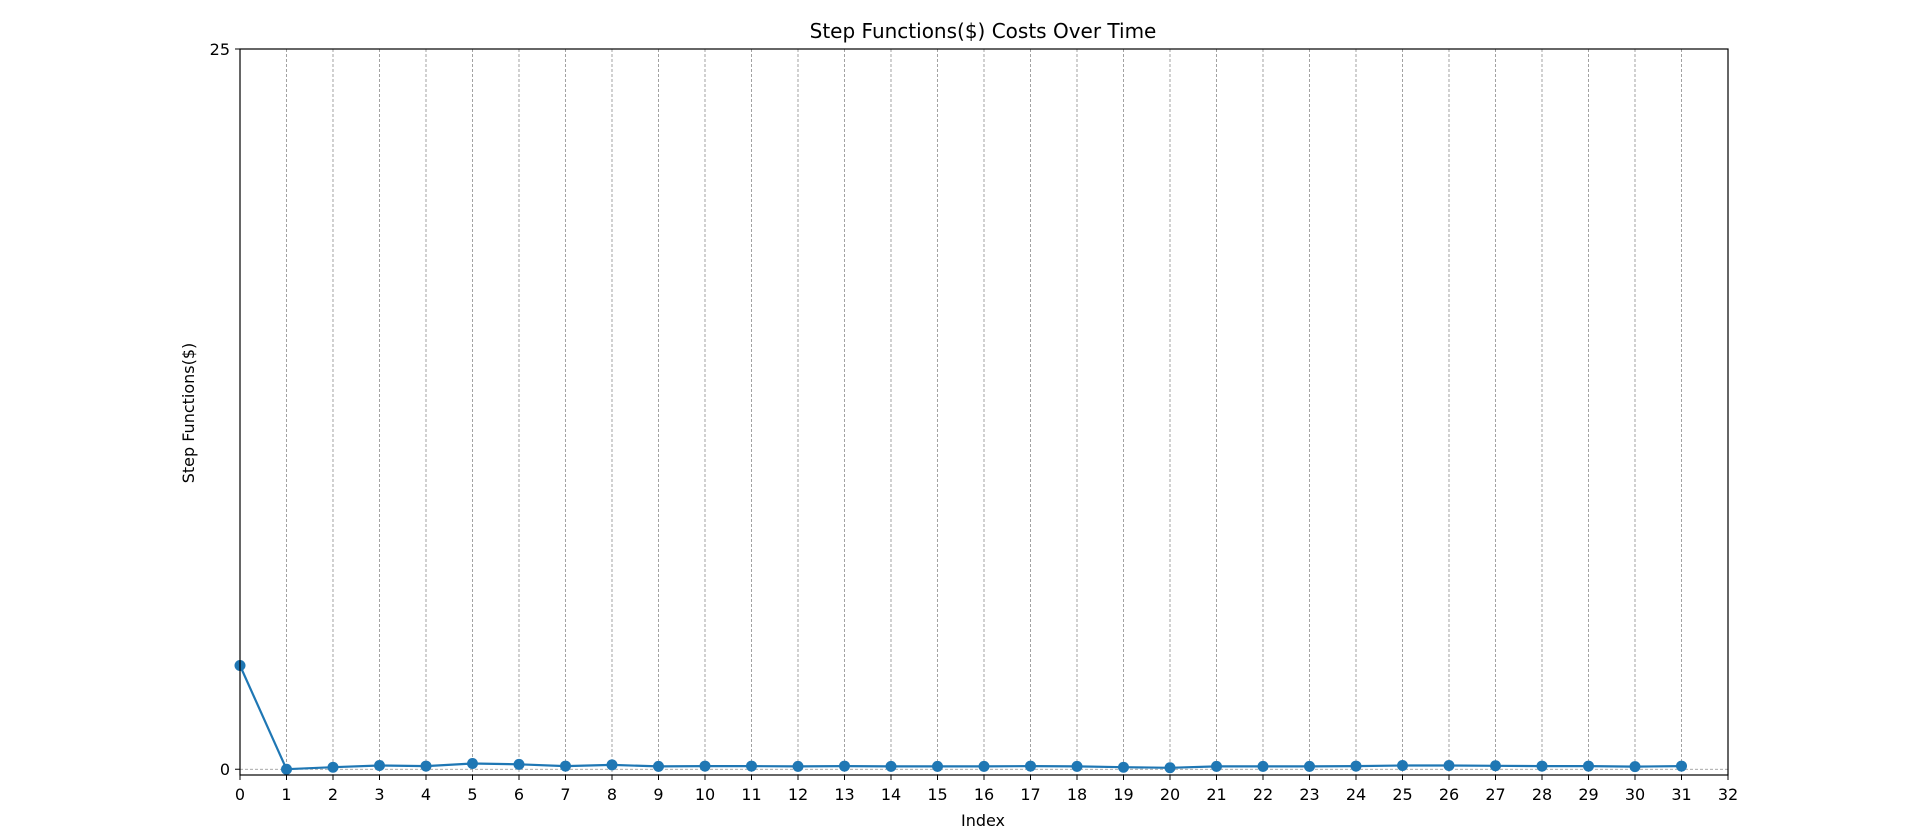 This screenshot has width=1919, height=837. Describe the element at coordinates (983, 31) in the screenshot. I see `chart-title: Step Functions($) Costs Over Time` at that location.